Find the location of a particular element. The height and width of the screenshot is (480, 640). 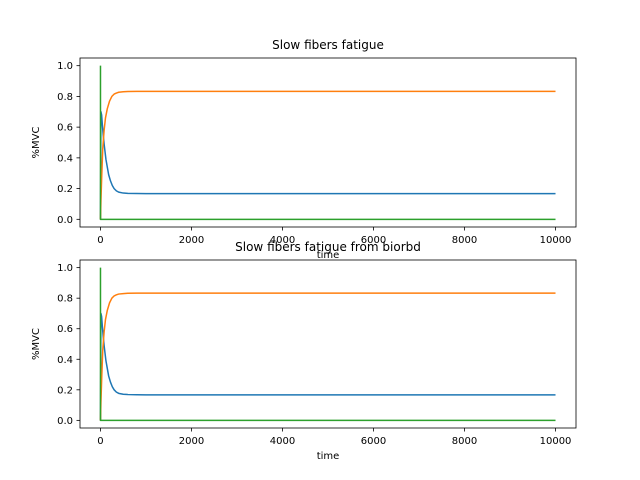

chart-title: Slow fibers fatigue is located at coordinates (328, 45).